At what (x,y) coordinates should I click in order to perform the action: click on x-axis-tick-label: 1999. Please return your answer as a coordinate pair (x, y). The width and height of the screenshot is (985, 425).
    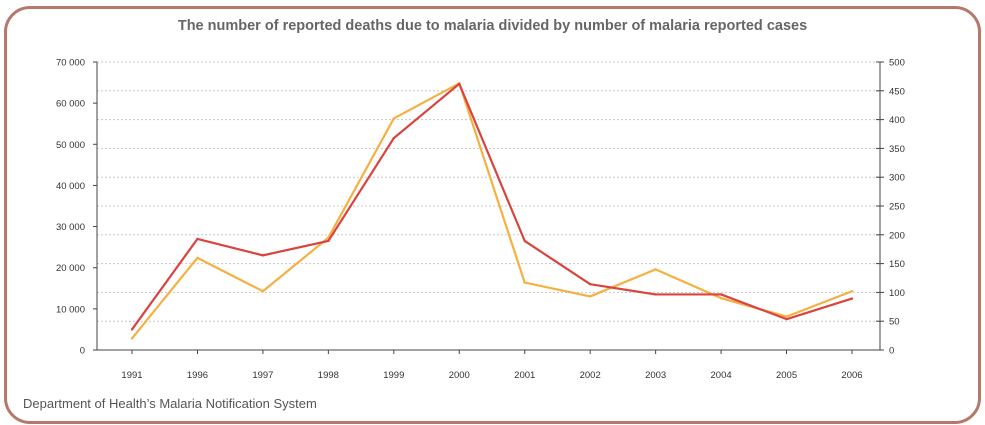
    Looking at the image, I should click on (393, 375).